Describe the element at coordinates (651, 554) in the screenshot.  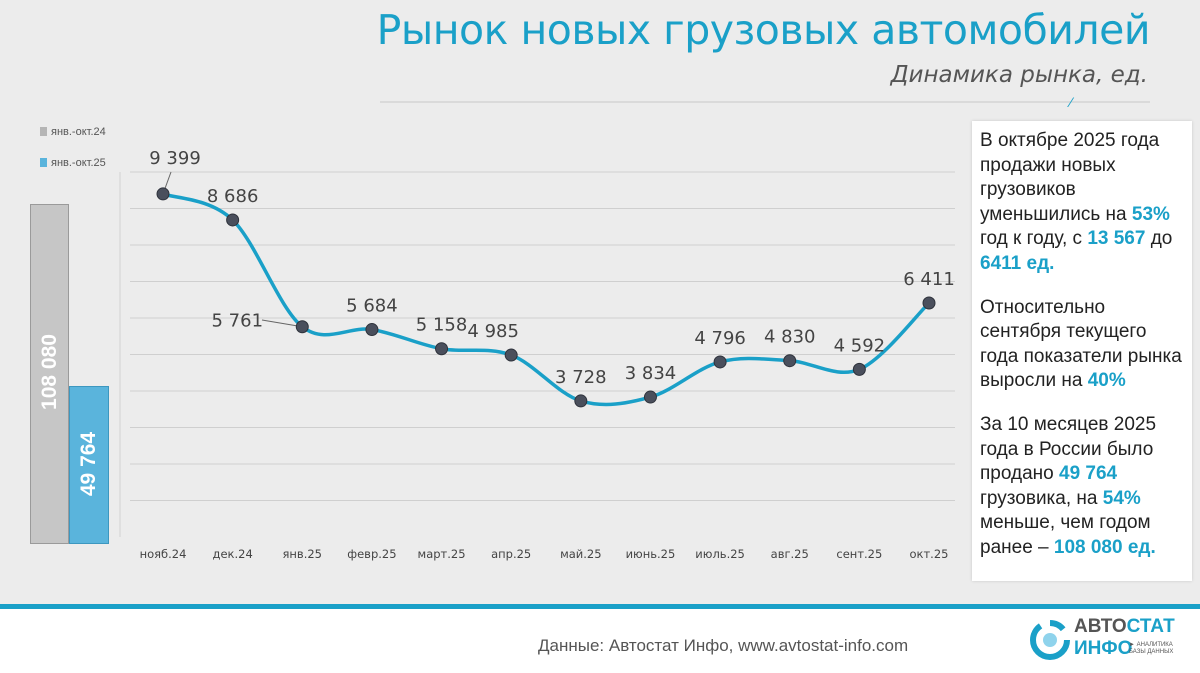
I see `x-tick-label: июнь.25` at that location.